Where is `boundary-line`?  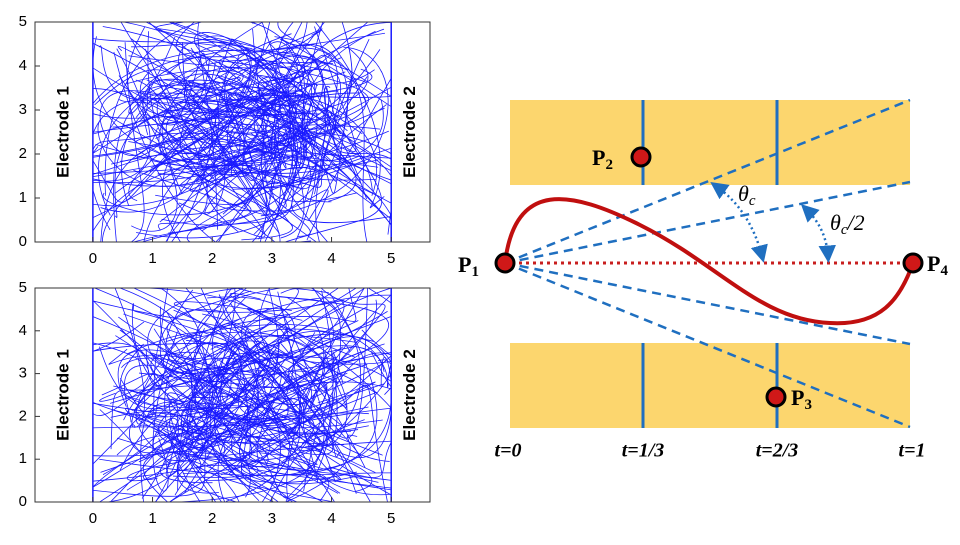
boundary-line is located at coordinates (707, 181).